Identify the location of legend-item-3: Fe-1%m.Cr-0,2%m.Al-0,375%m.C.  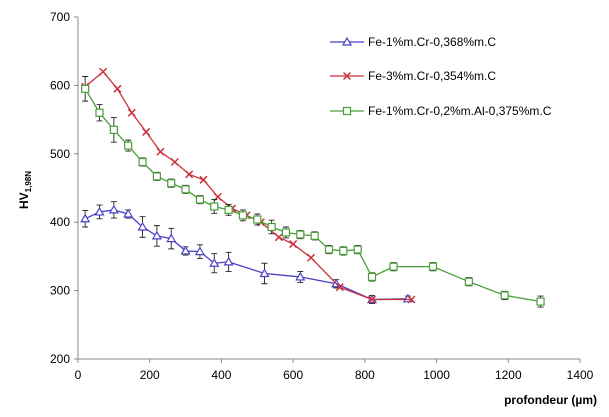
(441, 111).